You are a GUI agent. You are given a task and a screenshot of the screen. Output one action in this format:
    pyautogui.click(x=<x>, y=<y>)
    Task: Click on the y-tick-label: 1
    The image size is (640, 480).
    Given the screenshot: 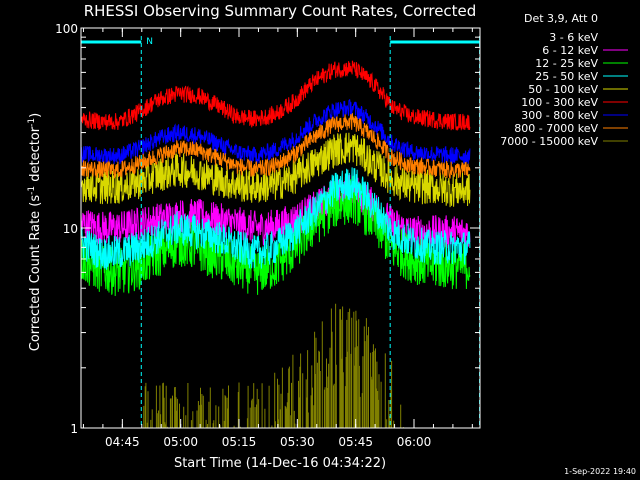 What is the action you would take?
    pyautogui.click(x=74, y=429)
    